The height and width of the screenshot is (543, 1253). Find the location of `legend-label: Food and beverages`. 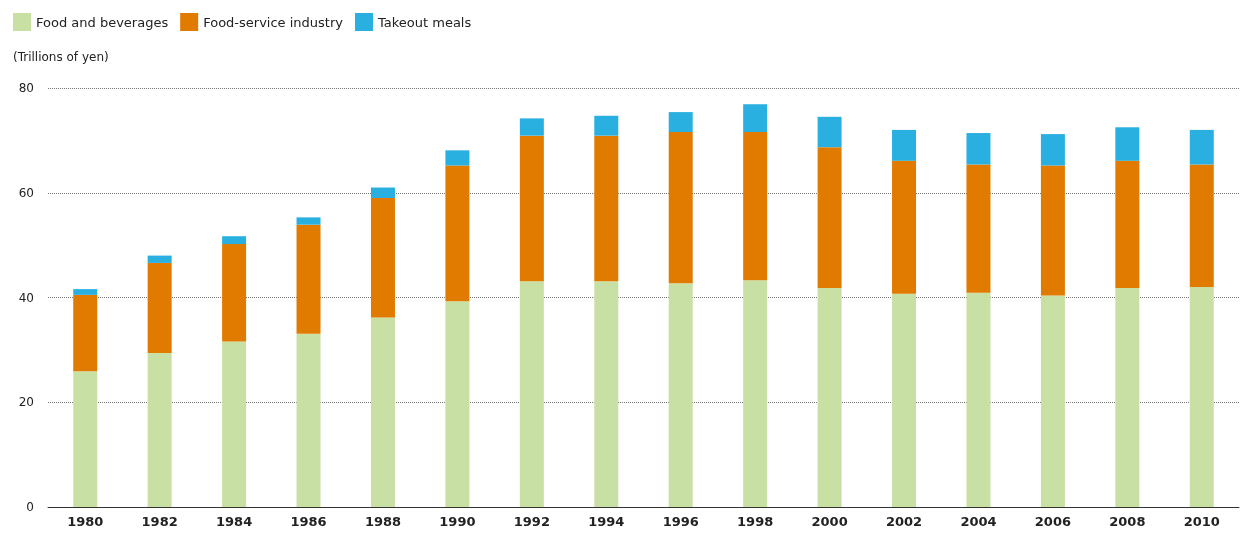

legend-label: Food and beverages is located at coordinates (102, 22).